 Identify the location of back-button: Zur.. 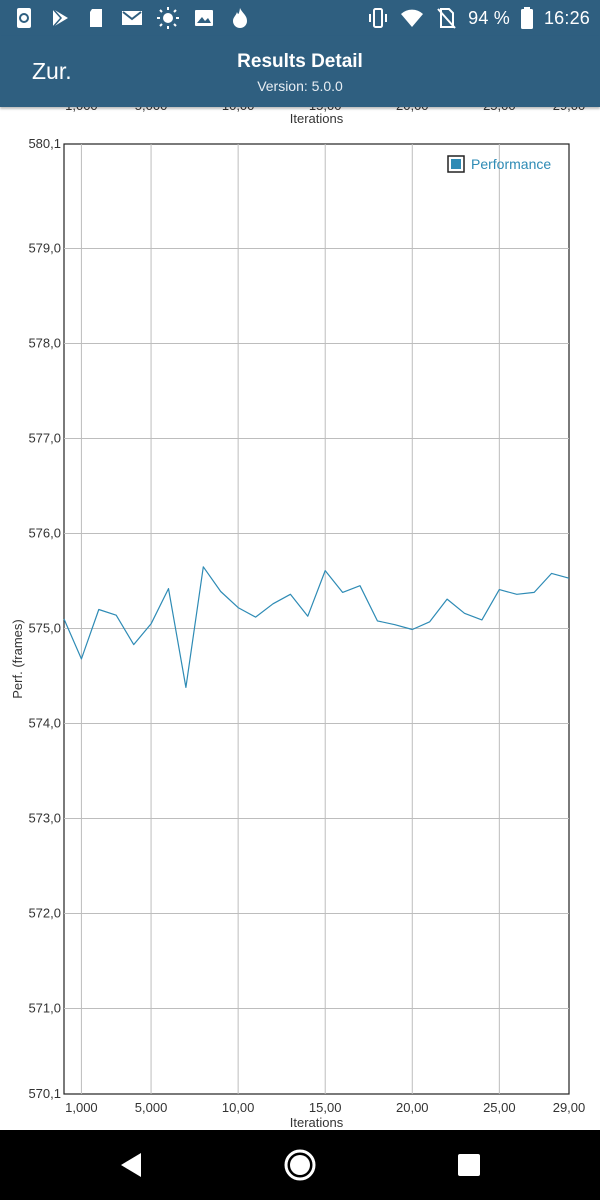
(52, 71).